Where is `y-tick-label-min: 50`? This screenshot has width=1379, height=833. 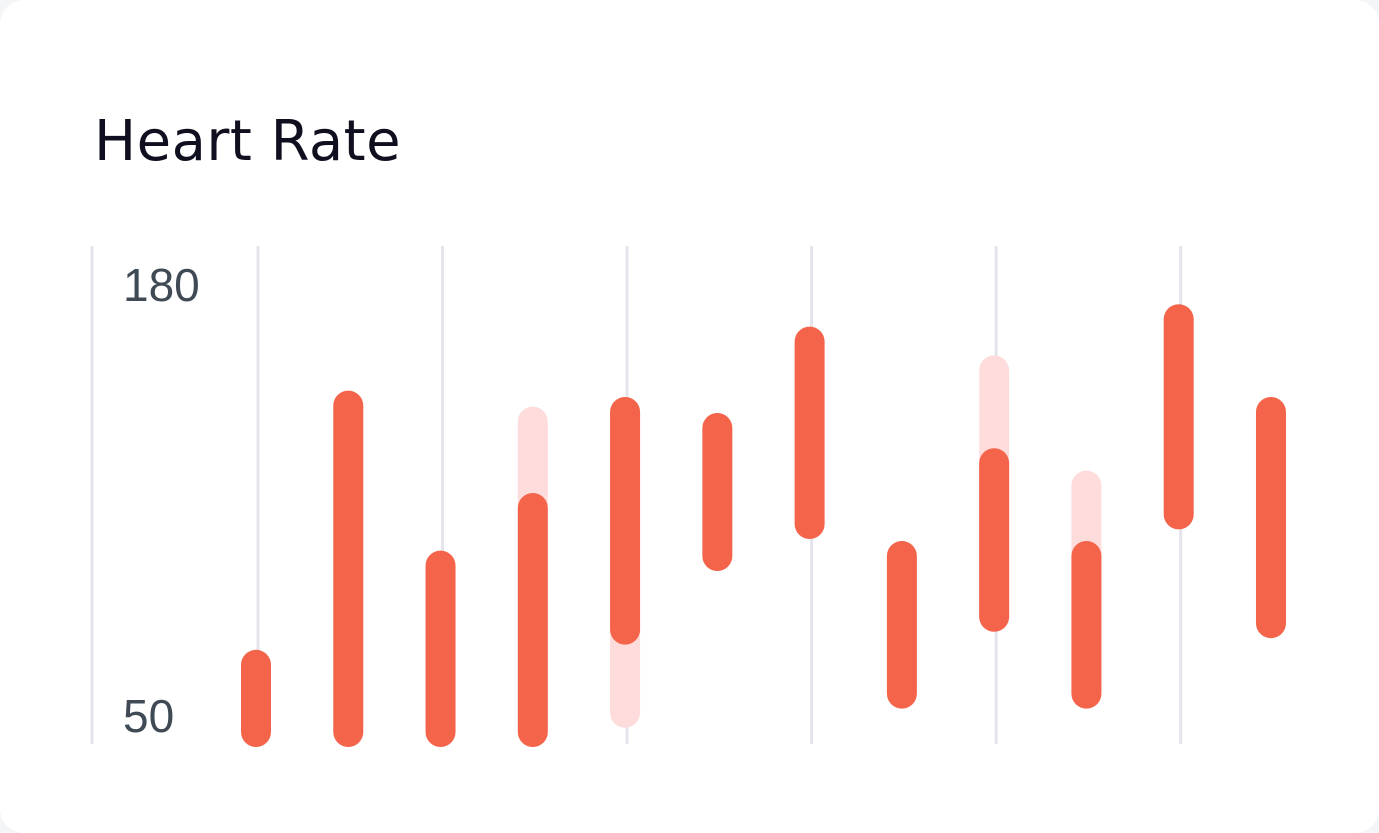
y-tick-label-min: 50 is located at coordinates (148, 716).